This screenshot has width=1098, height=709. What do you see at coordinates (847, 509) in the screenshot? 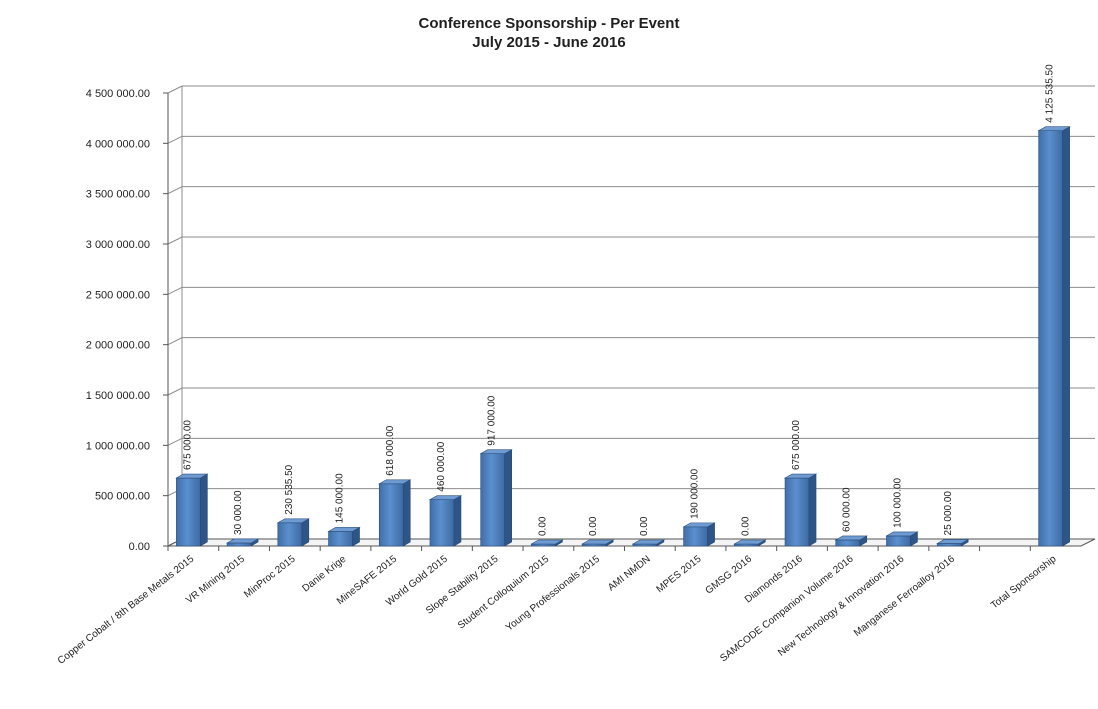
I see `data-label: 60 000.00` at bounding box center [847, 509].